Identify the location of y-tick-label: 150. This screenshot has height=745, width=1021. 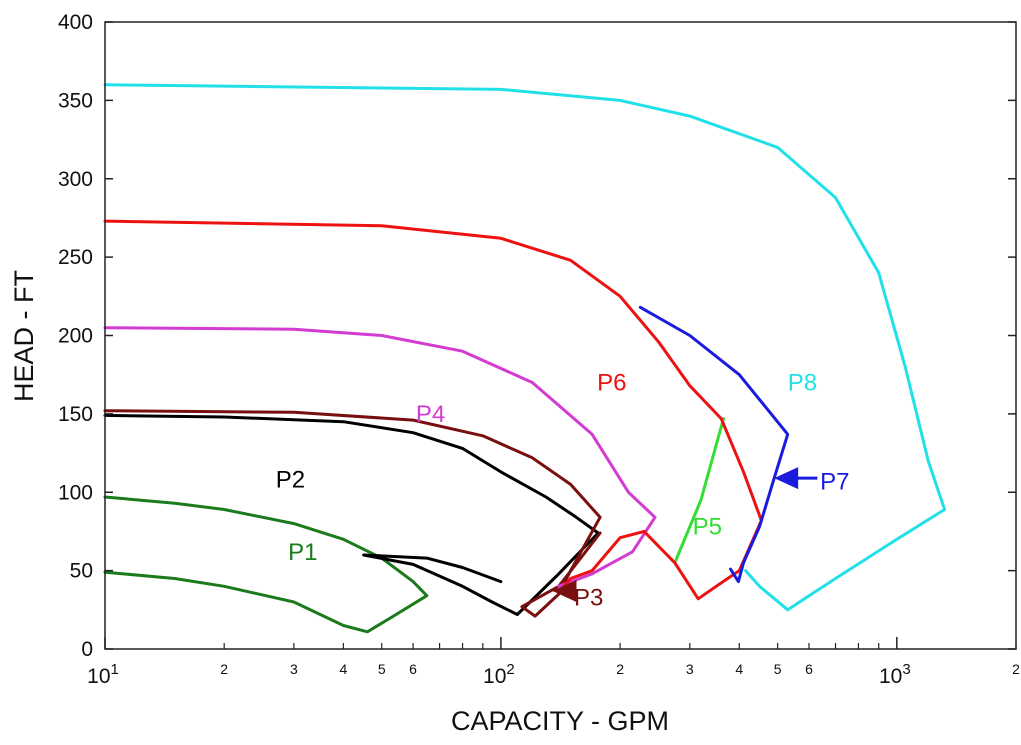
(75, 414).